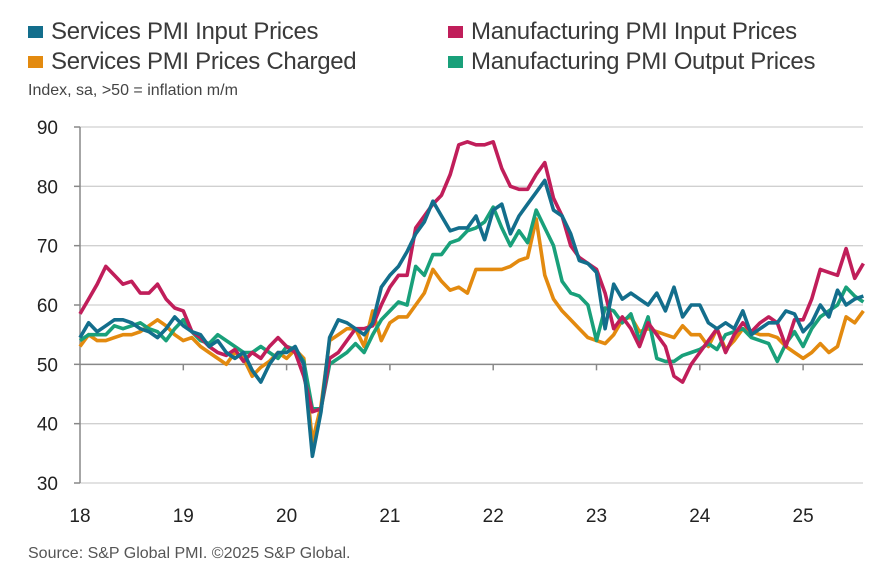  I want to click on x-tick-label: 20, so click(286, 516).